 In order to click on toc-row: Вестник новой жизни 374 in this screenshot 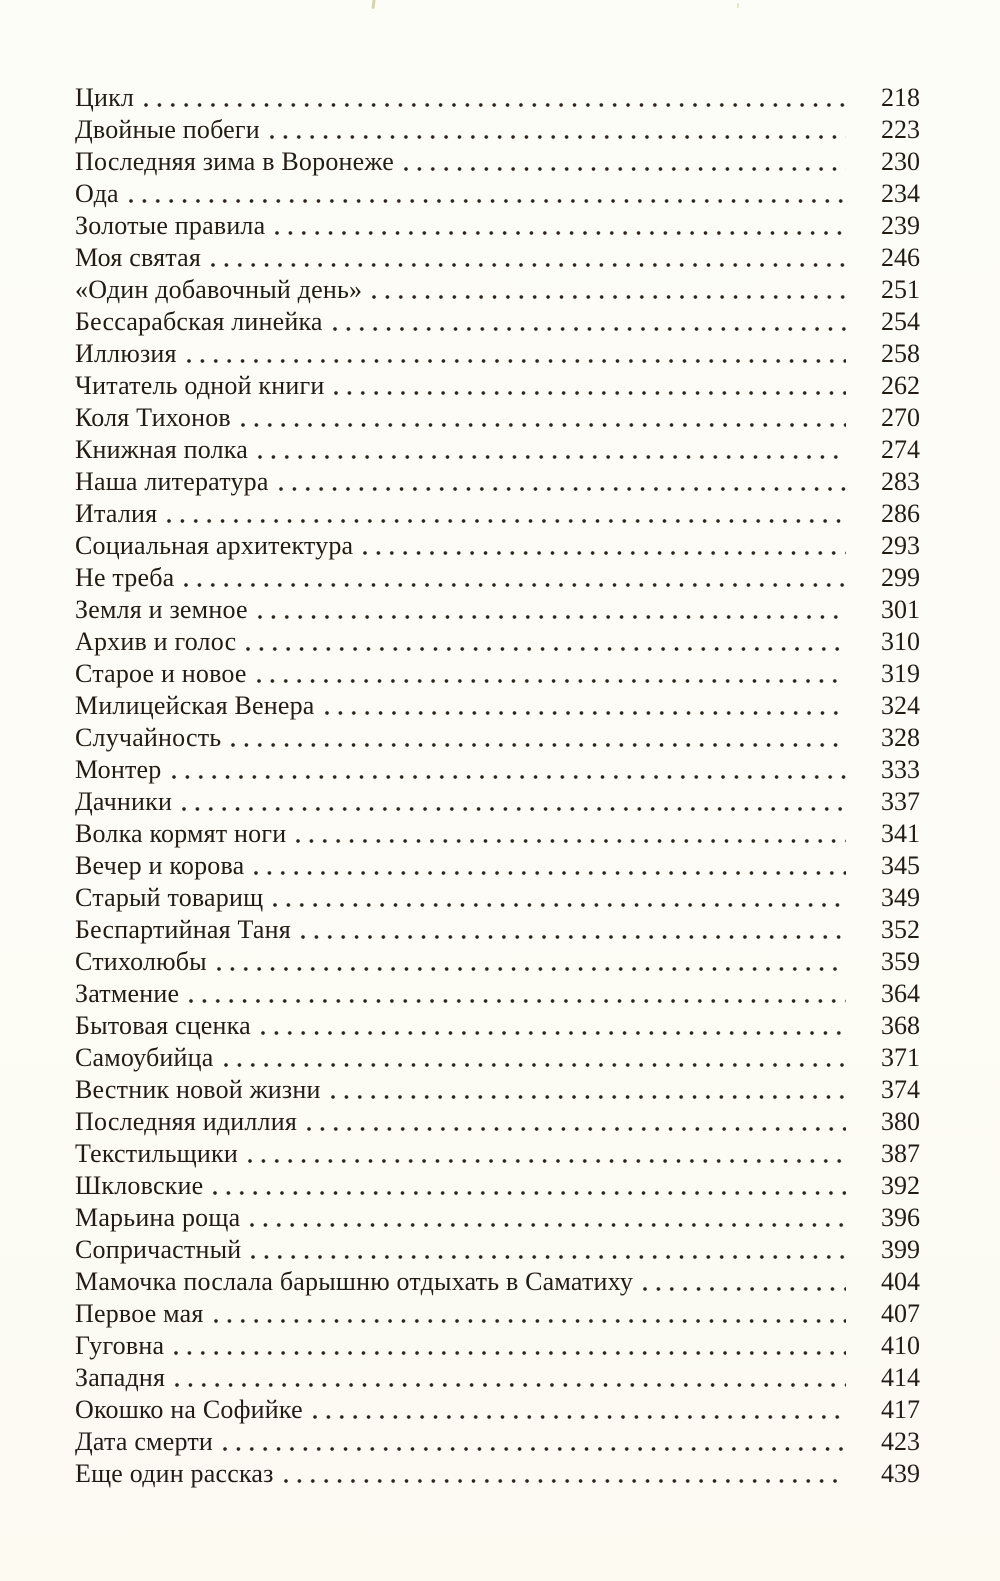, I will do `click(497, 1090)`.